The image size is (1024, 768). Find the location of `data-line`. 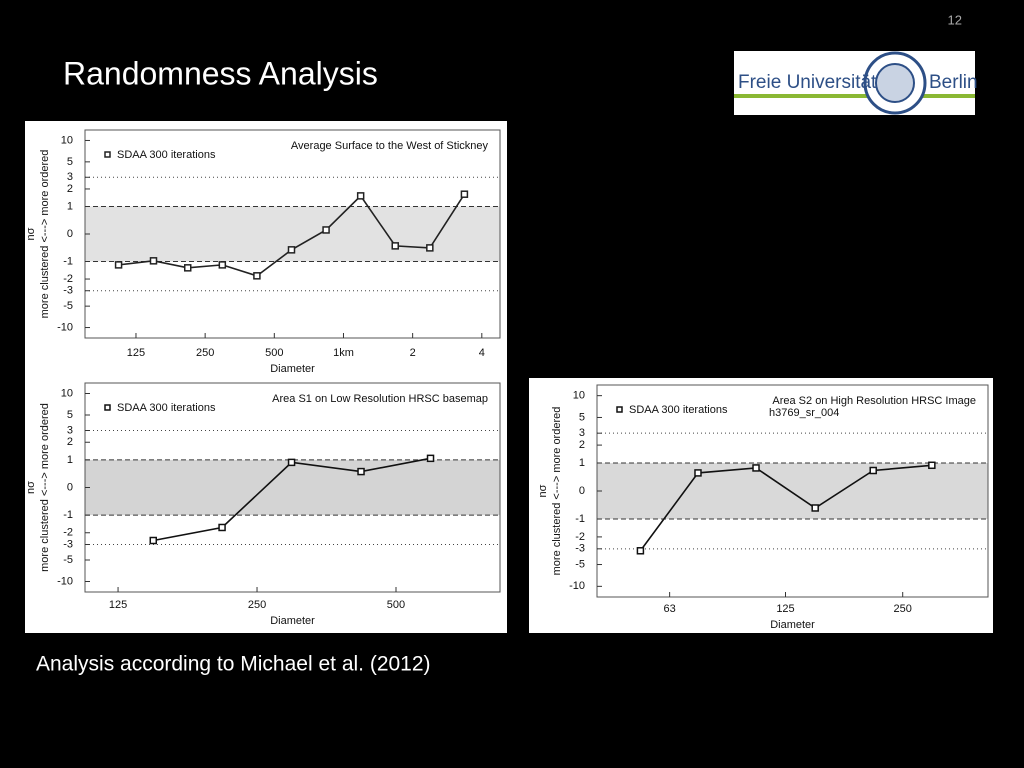

data-line is located at coordinates (785, 508).